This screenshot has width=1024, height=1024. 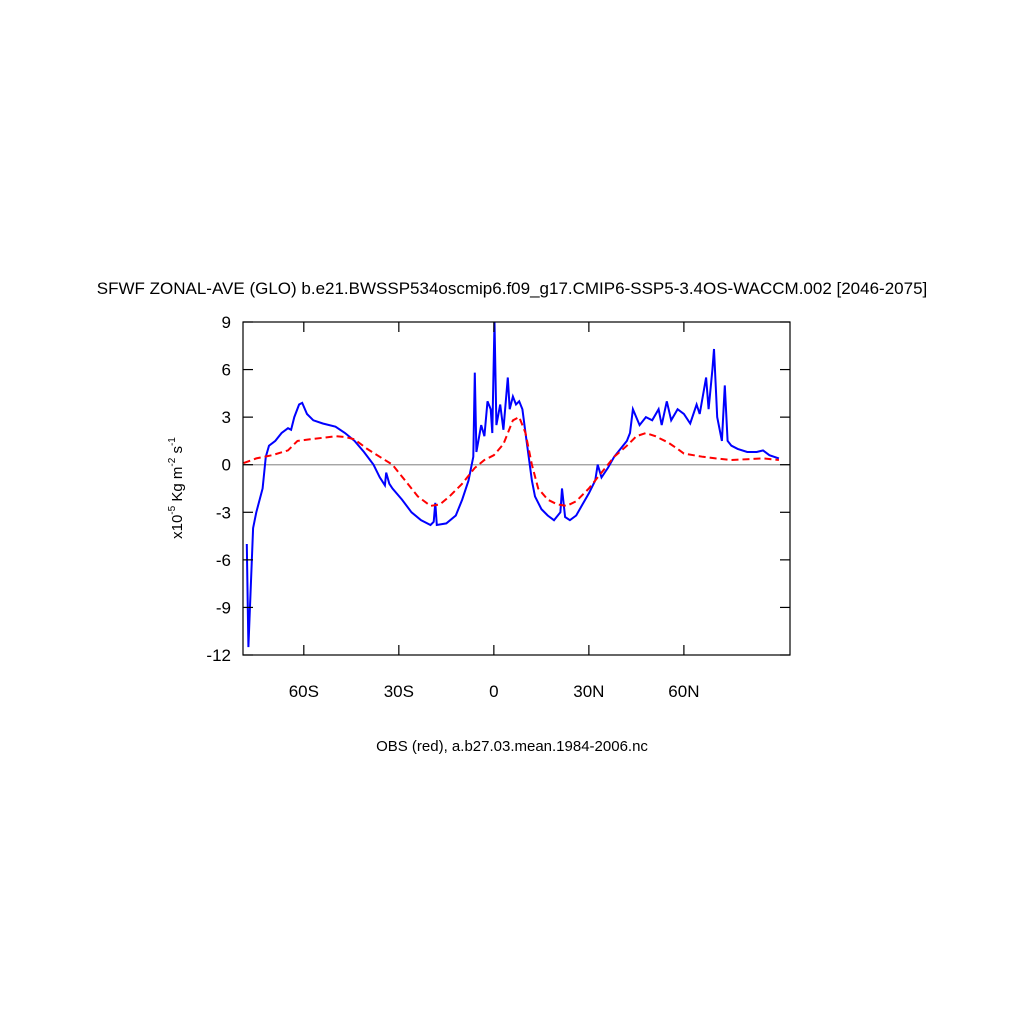 I want to click on subtitle: OBS (red), a.b27.03.mean.1984-2006.nc, so click(x=512, y=746).